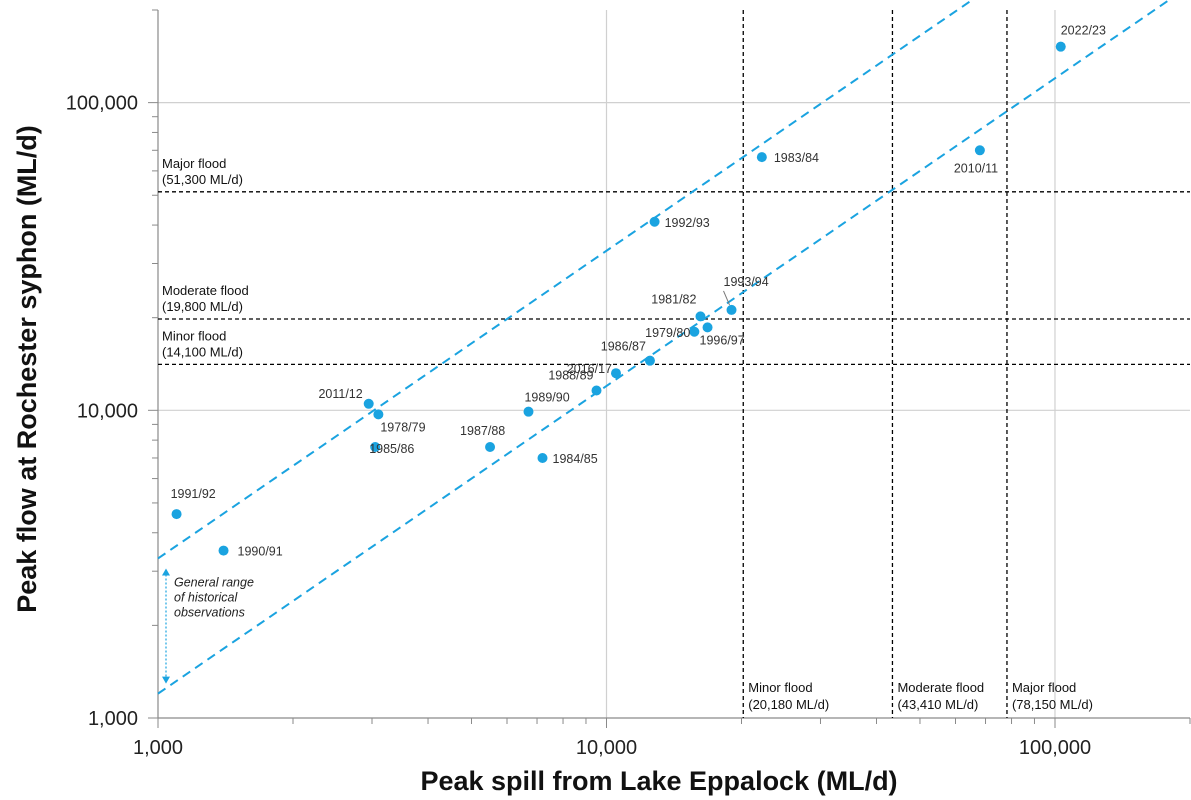 The height and width of the screenshot is (800, 1191). What do you see at coordinates (1044, 687) in the screenshot?
I see `vertical-threshold-name: Major flood` at bounding box center [1044, 687].